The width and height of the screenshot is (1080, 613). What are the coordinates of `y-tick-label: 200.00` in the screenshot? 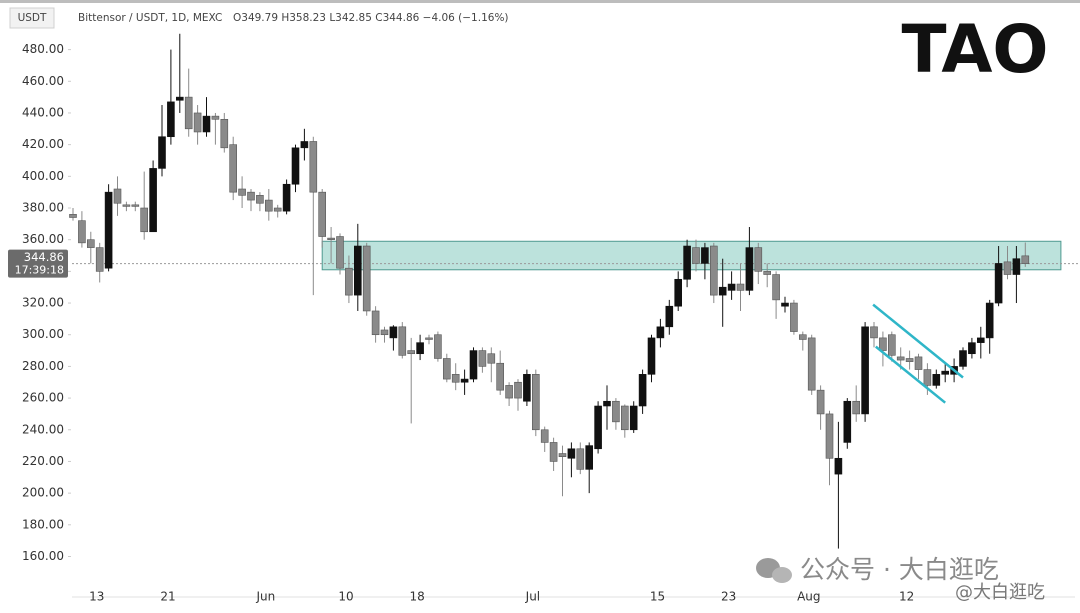 It's located at (43, 493).